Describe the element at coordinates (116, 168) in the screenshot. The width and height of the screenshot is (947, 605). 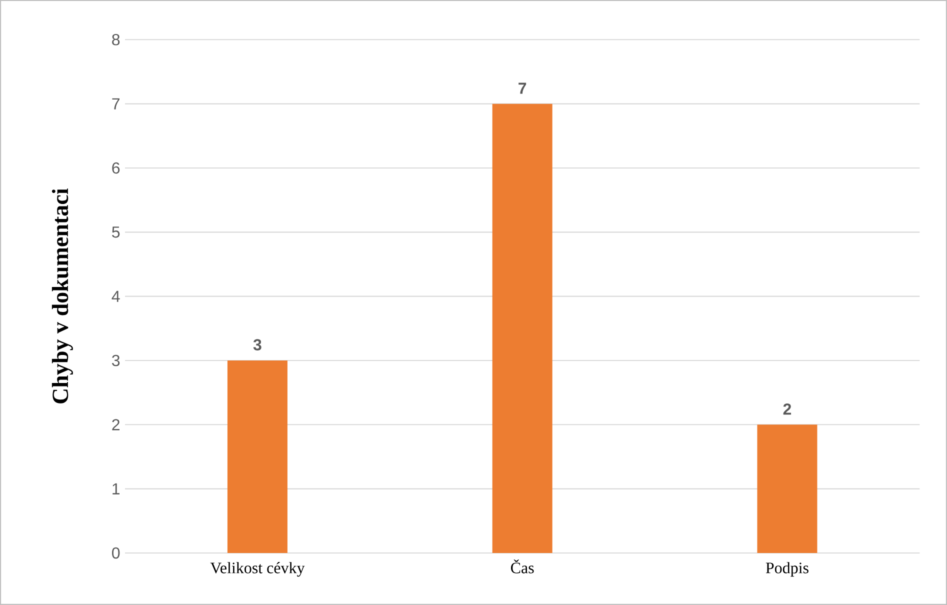
I see `y-tick-label: 6` at that location.